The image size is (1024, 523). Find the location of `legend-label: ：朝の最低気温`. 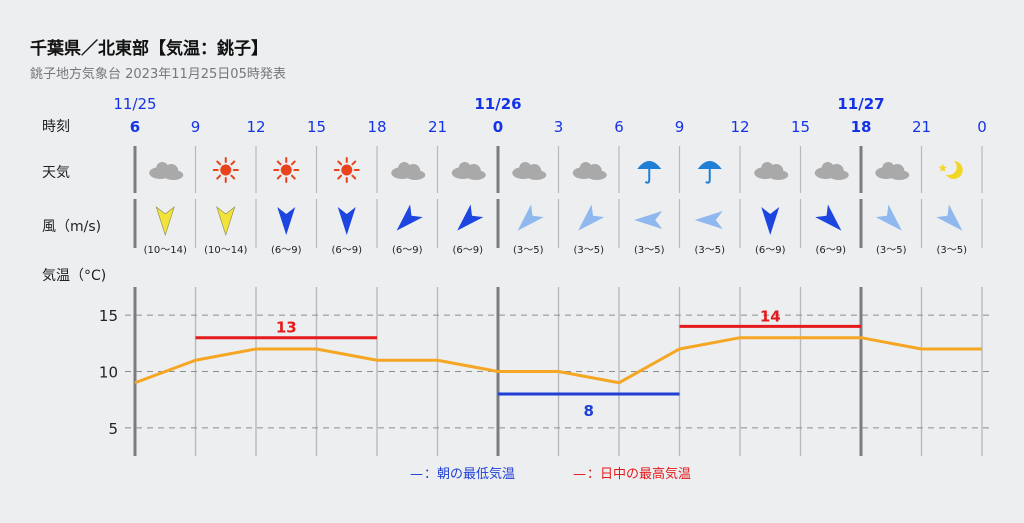

legend-label: ：朝の最低気温 is located at coordinates (469, 474).